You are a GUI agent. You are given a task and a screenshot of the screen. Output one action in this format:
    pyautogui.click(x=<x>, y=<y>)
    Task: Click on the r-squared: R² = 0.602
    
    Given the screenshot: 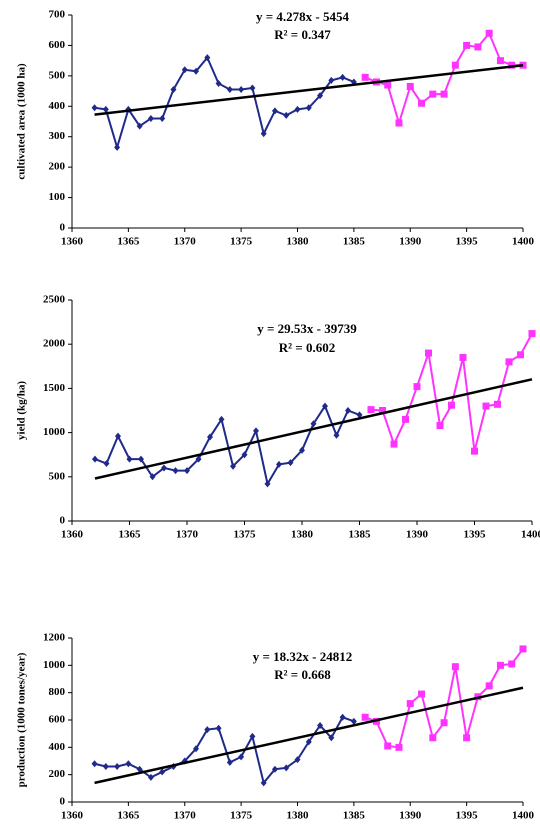 What is the action you would take?
    pyautogui.click(x=307, y=347)
    